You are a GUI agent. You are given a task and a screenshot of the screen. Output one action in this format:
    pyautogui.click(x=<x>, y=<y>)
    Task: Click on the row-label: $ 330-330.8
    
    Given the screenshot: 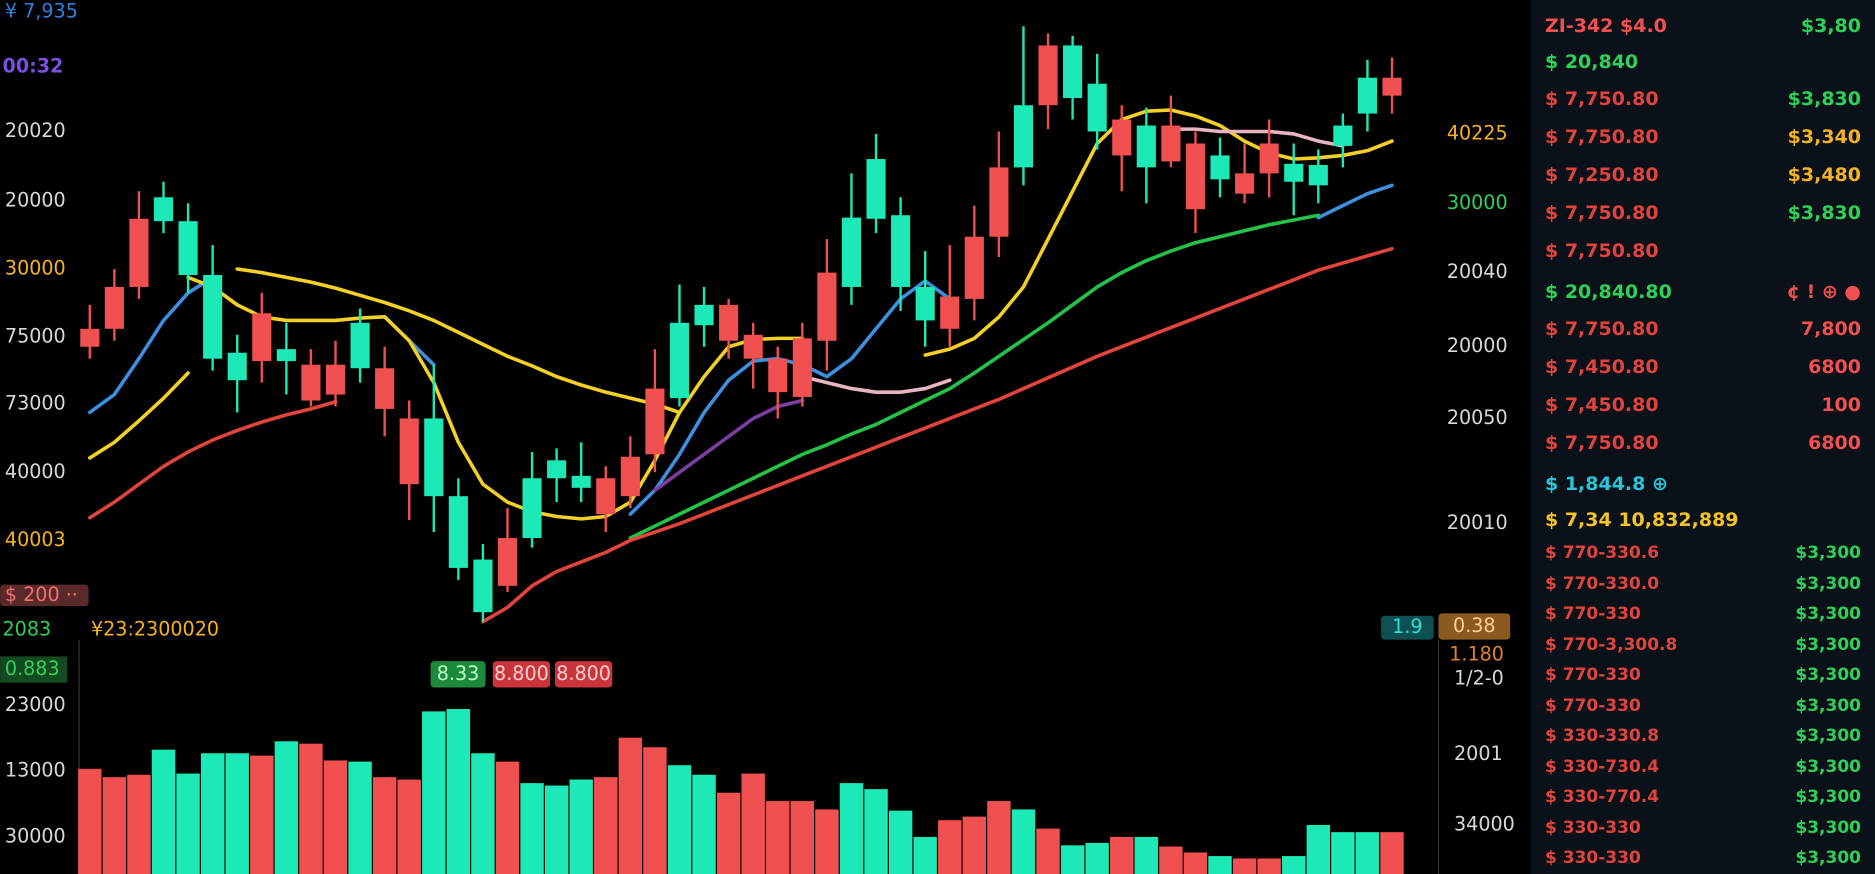 What is the action you would take?
    pyautogui.click(x=1602, y=736)
    